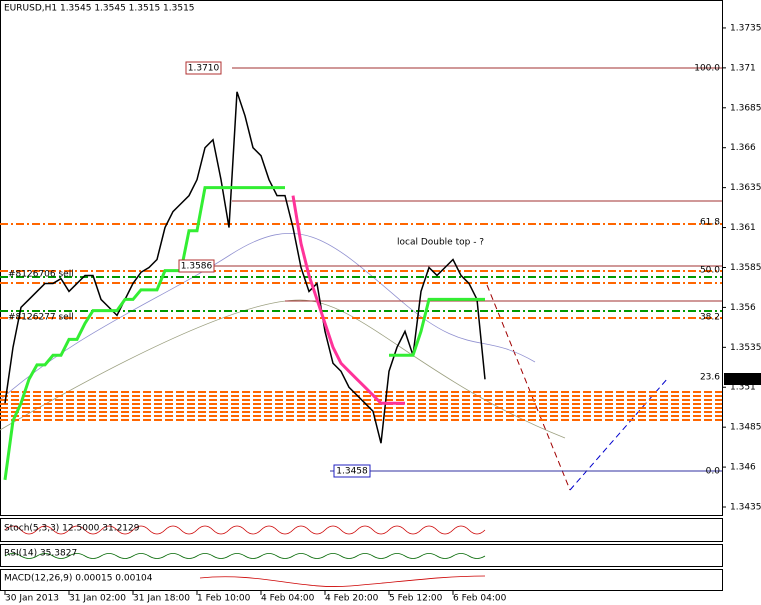  What do you see at coordinates (745, 28) in the screenshot?
I see `y-tick-label: 1.3735` at bounding box center [745, 28].